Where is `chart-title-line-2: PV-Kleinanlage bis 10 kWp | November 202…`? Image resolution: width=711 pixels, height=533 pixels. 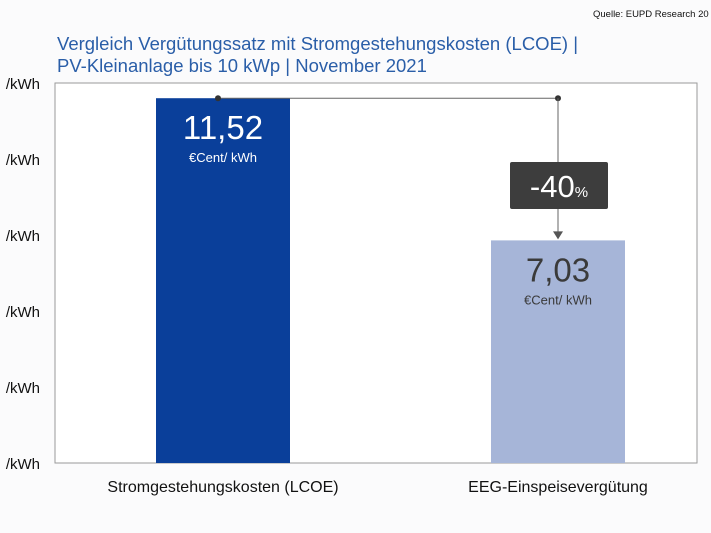
chart-title-line-2: PV-Kleinanlage bis 10 kWp | November 202… is located at coordinates (242, 65).